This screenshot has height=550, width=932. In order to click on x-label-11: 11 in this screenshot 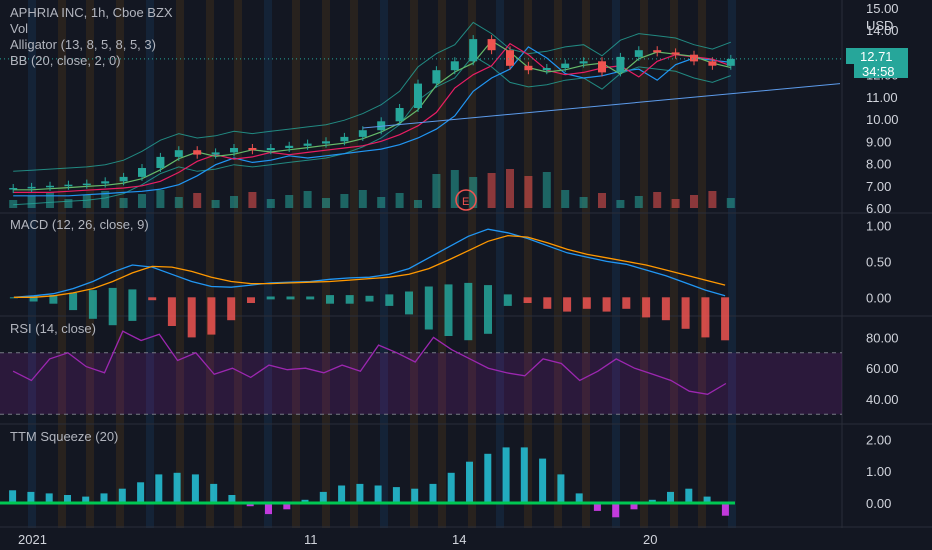, I will do `click(311, 539)`.